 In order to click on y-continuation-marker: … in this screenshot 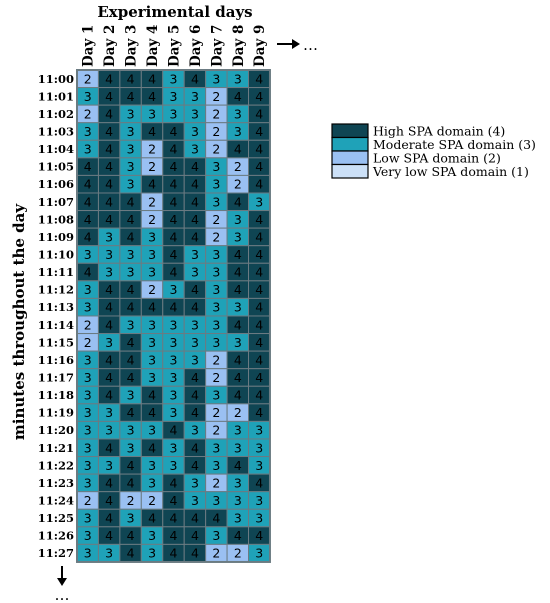, I will do `click(62, 584)`.